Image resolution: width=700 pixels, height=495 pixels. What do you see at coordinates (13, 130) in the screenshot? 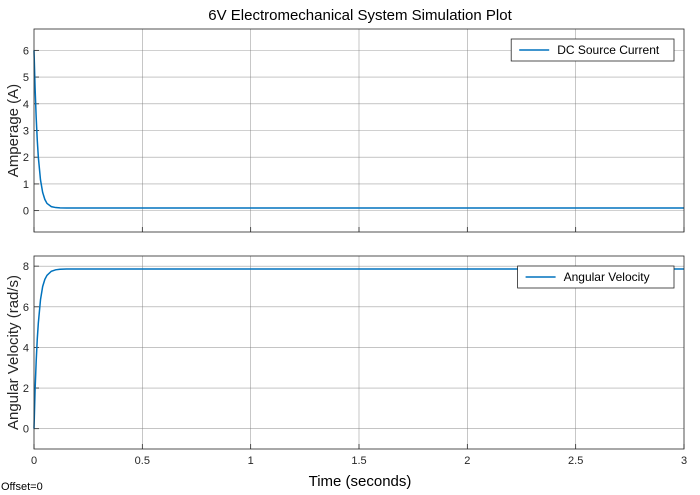
I see `y-axis-label: Amperage (A)` at bounding box center [13, 130].